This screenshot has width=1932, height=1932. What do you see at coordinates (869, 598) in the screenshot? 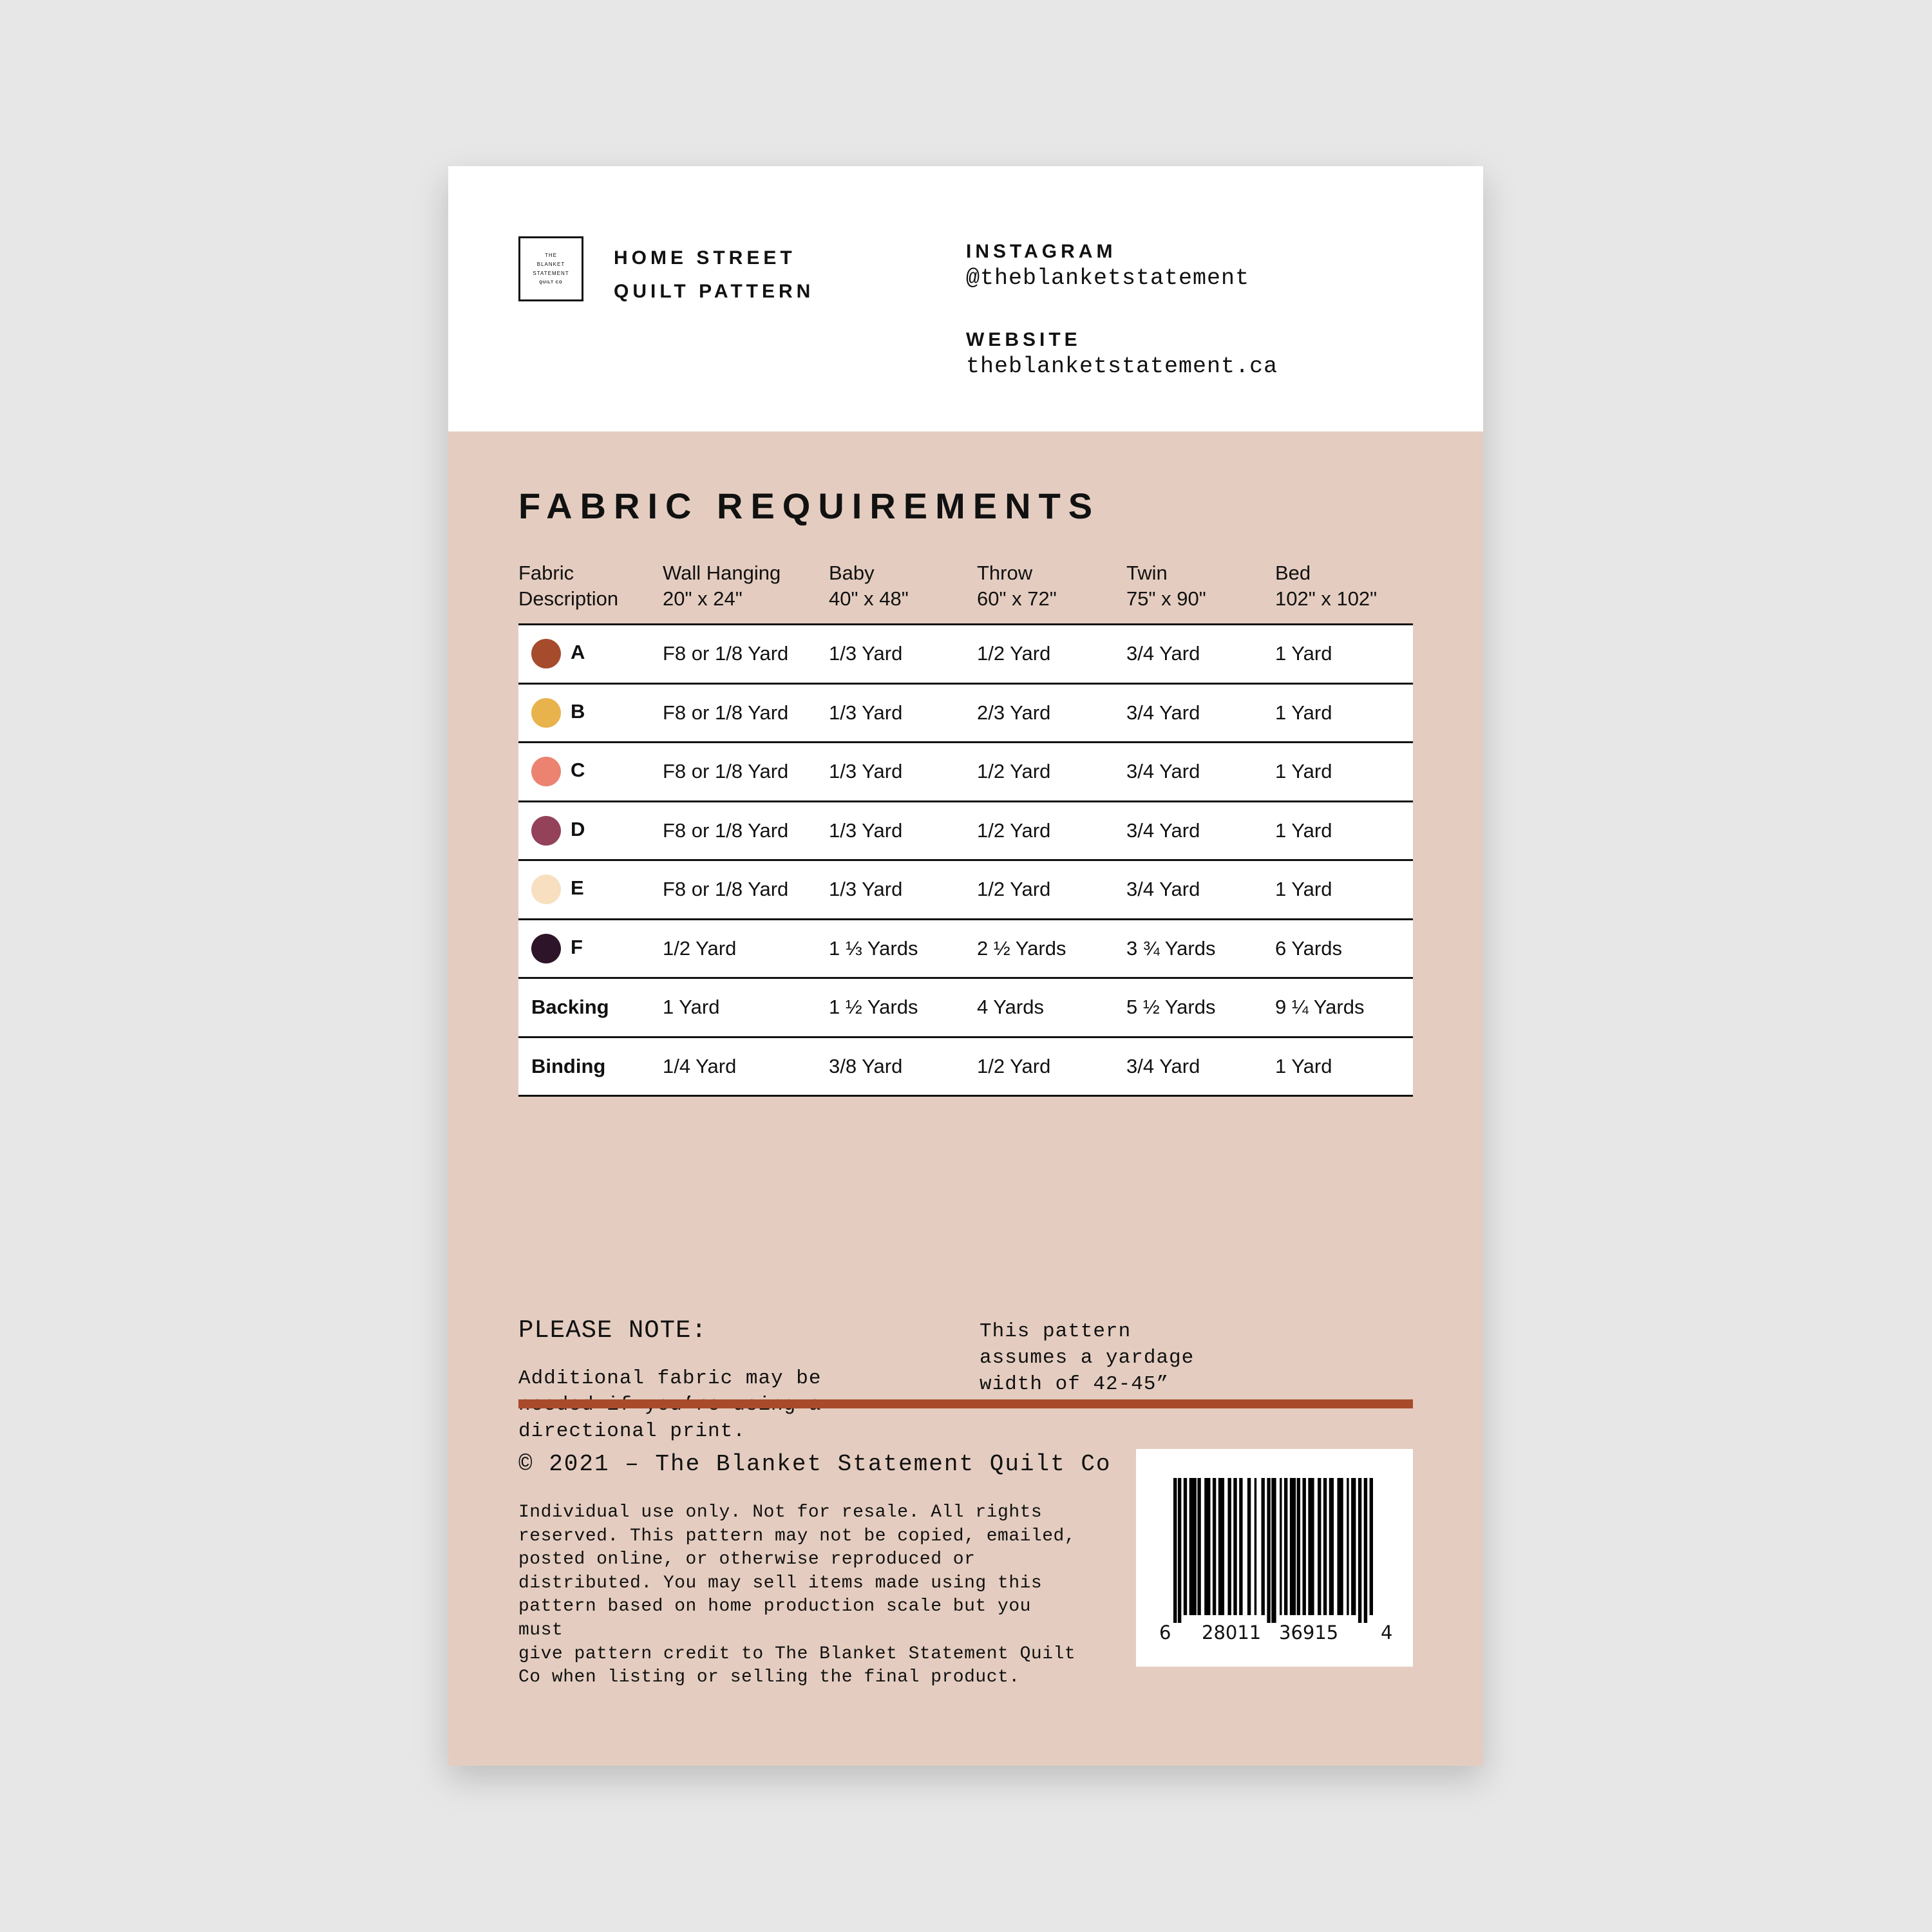
I see `column-sub: 40" x 48"` at bounding box center [869, 598].